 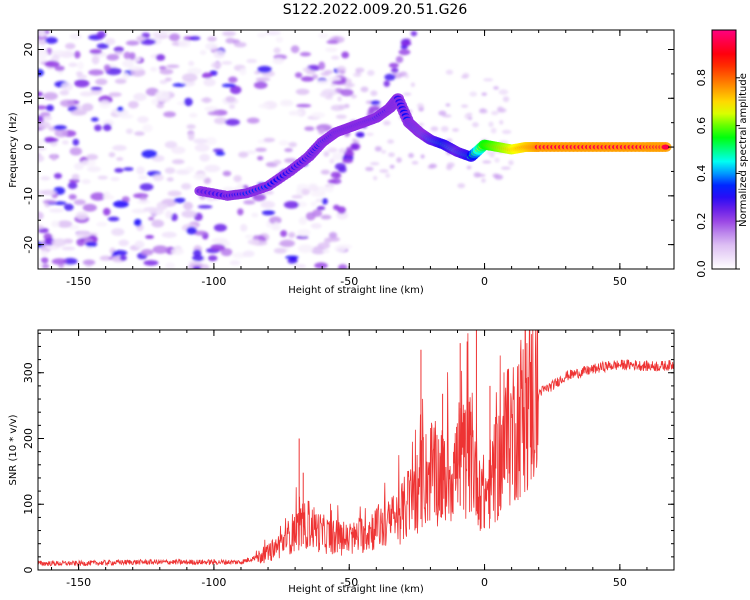 I want to click on y-tick-label: -20, so click(x=28, y=245).